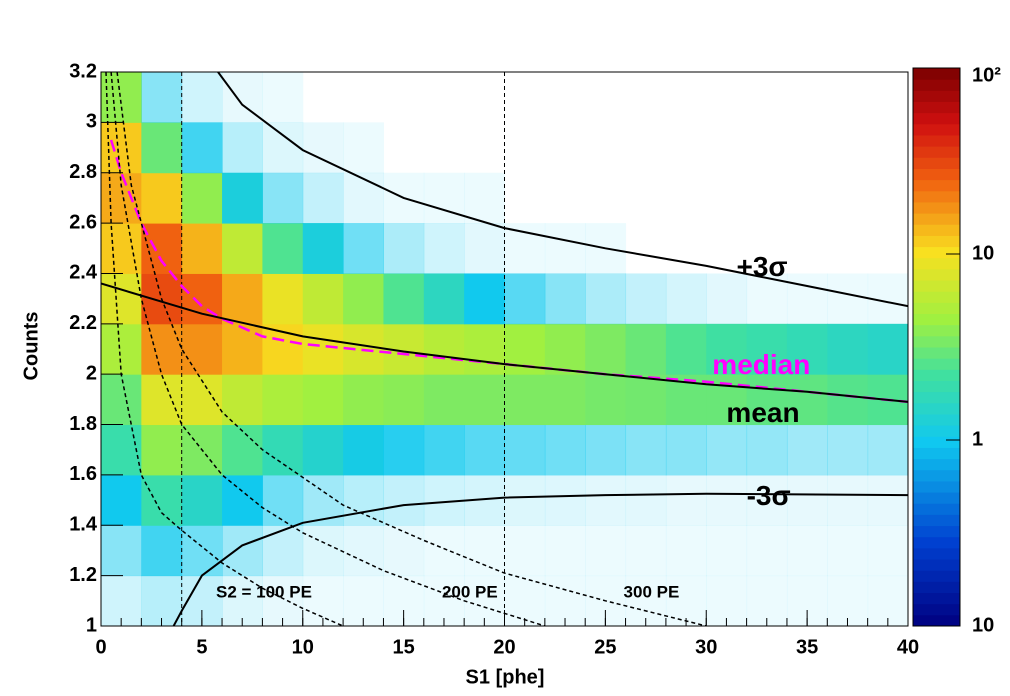 The image size is (1010, 696). What do you see at coordinates (977, 439) in the screenshot?
I see `colorbar-tick-label: 1` at bounding box center [977, 439].